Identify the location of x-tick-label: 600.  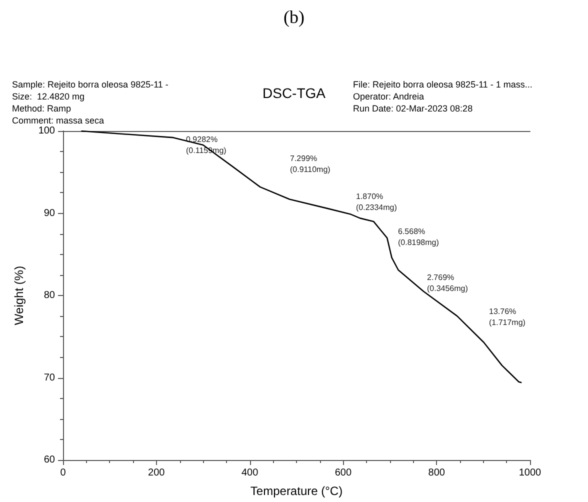
(343, 473).